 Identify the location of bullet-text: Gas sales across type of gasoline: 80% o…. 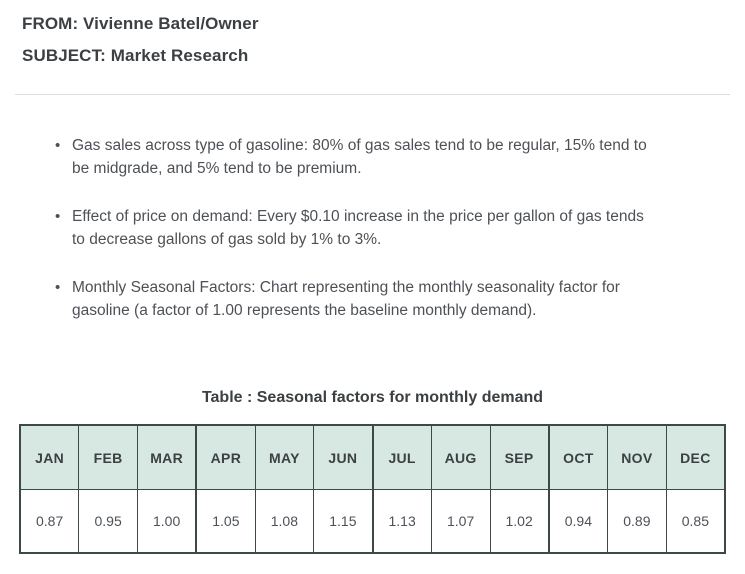
(397, 157).